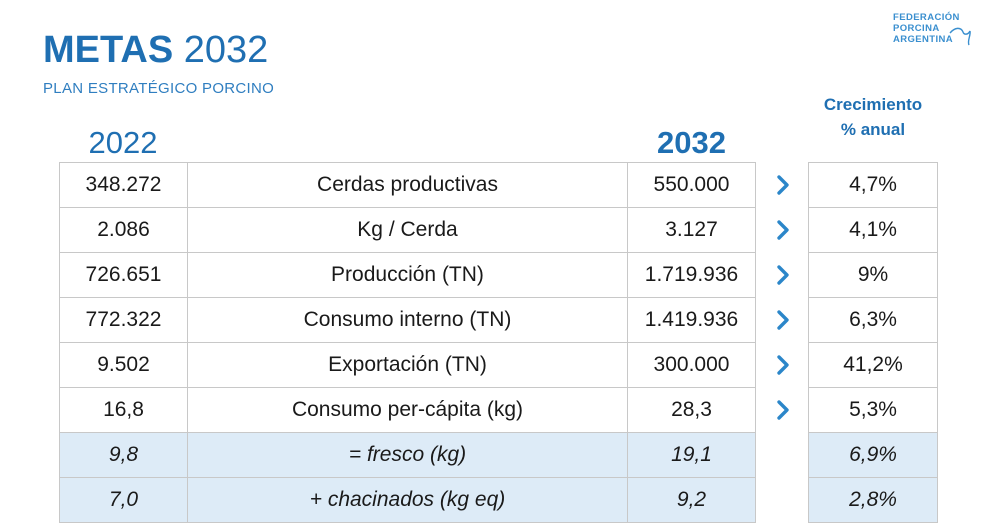  Describe the element at coordinates (123, 500) in the screenshot. I see `value-2022-cell: 7,0` at that location.